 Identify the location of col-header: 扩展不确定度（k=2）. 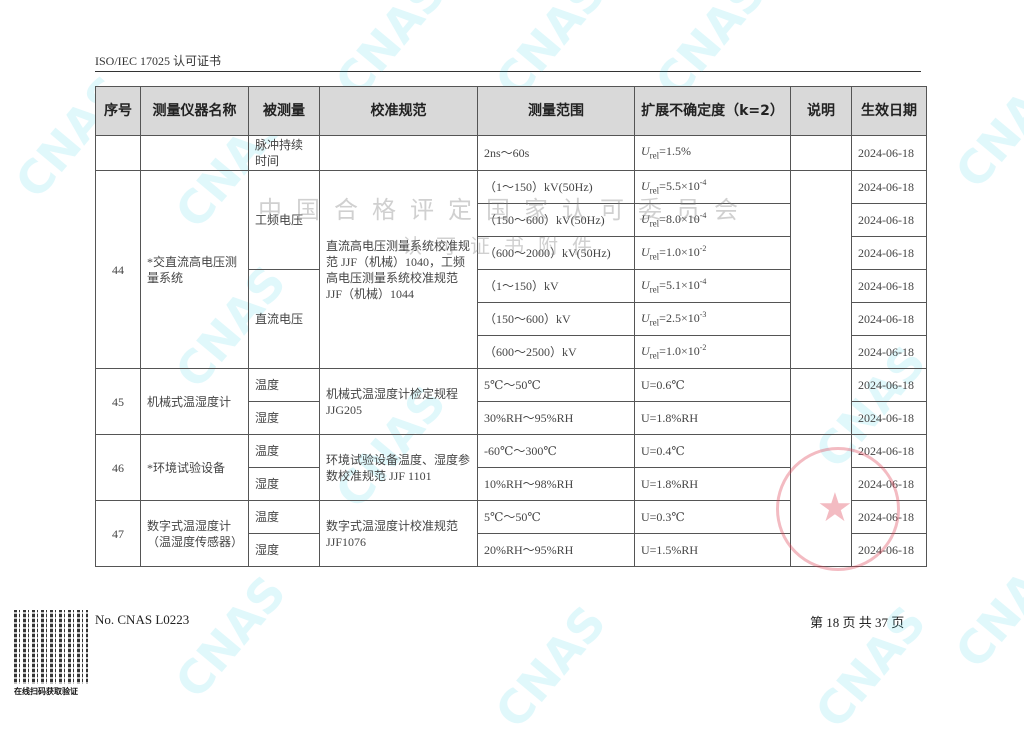
(712, 111).